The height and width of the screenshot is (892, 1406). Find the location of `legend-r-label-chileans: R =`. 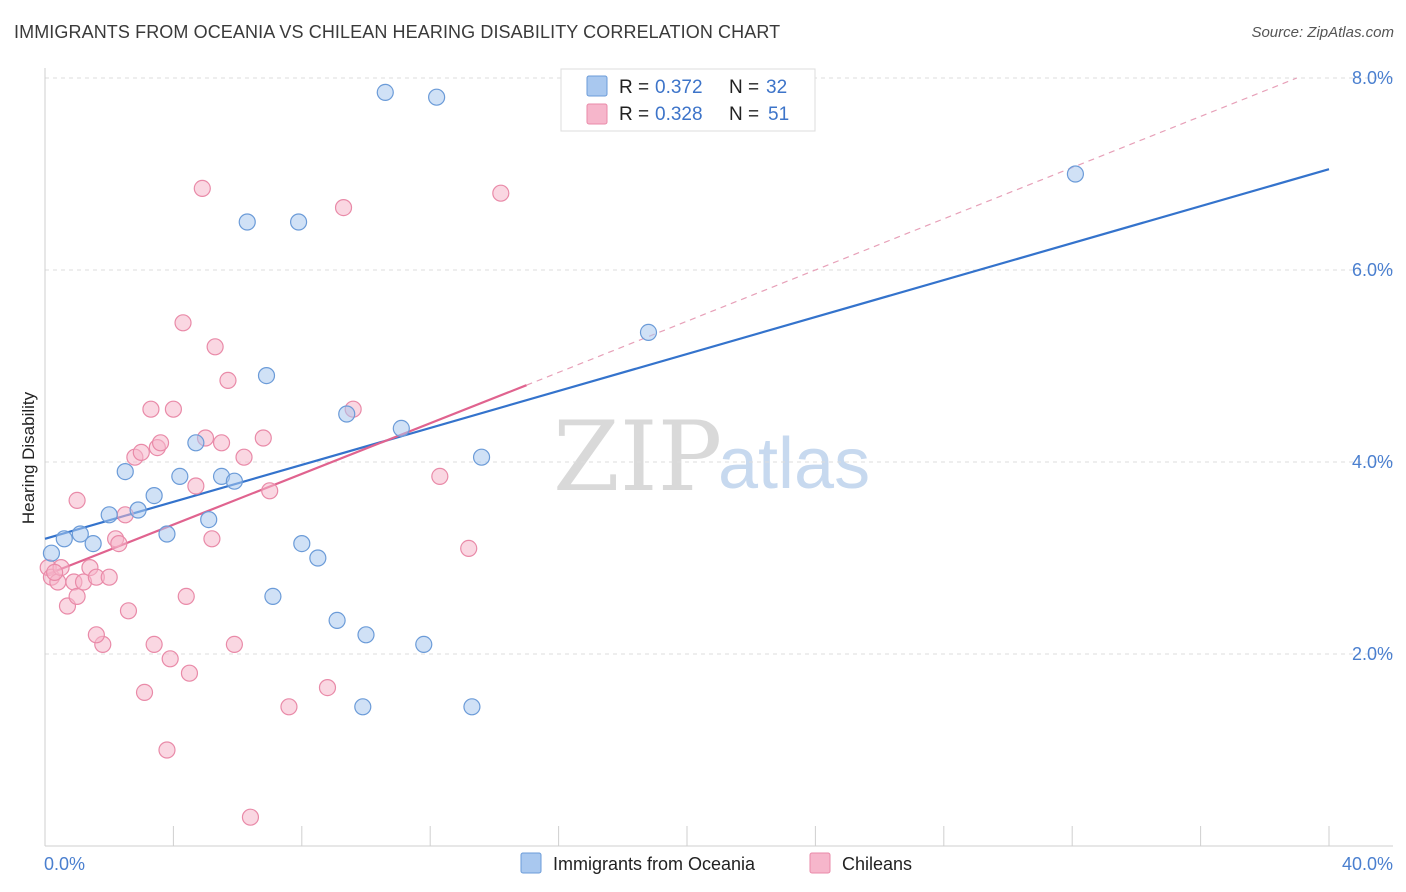

legend-r-label-chileans: R = is located at coordinates (634, 114).